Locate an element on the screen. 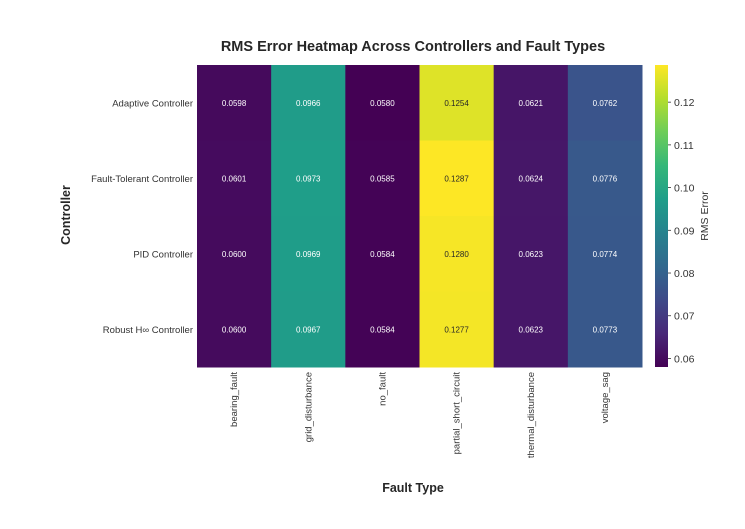 This screenshot has height=529, width=745. x-tick-label: voltage_sag is located at coordinates (605, 397).